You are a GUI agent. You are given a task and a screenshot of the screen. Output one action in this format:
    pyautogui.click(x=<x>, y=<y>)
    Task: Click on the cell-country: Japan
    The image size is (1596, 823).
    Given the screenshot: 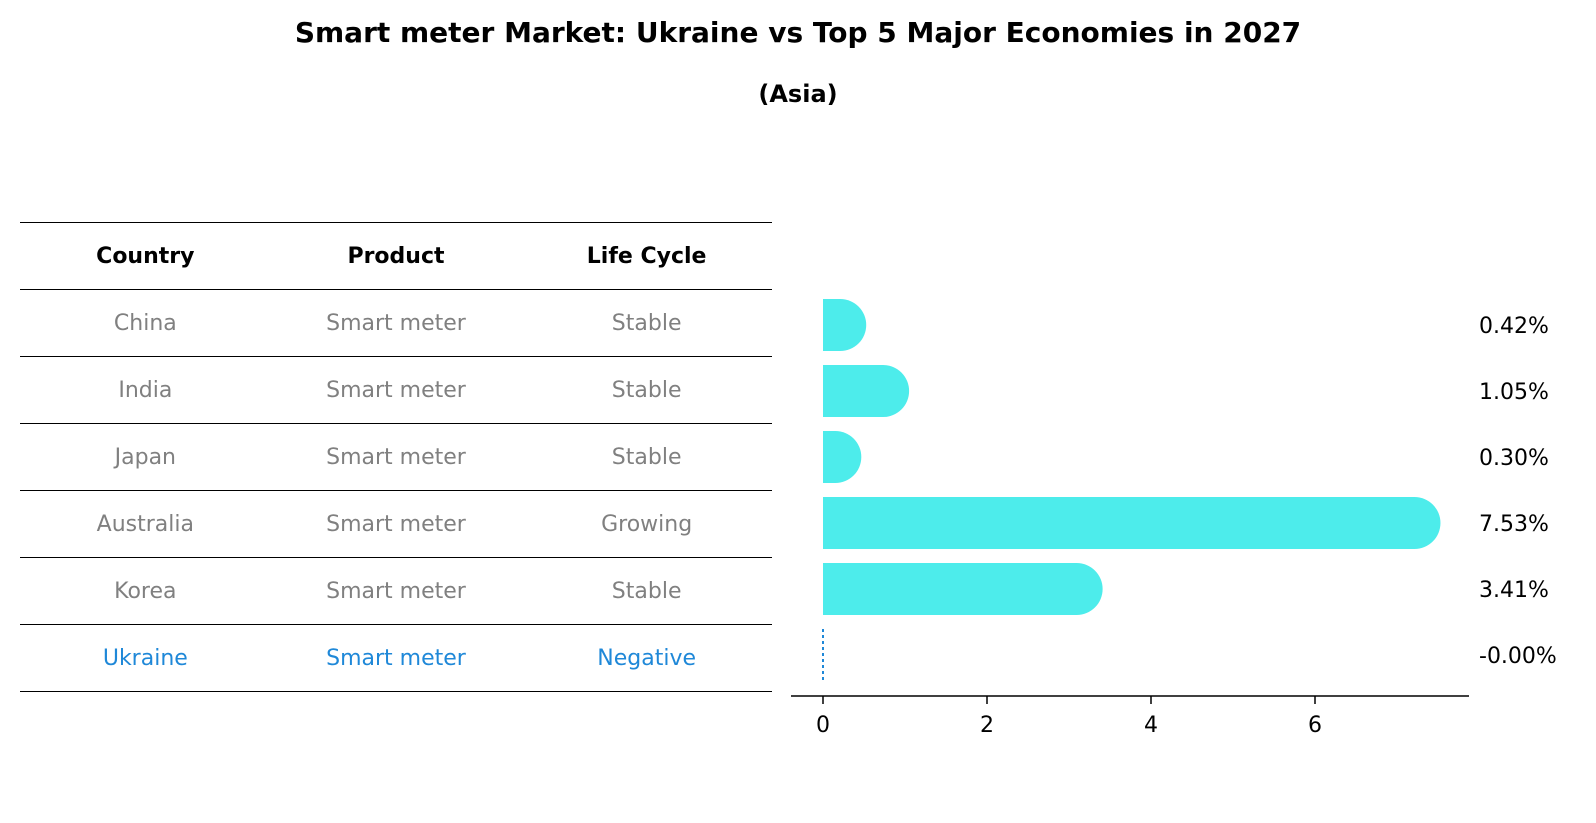 What is the action you would take?
    pyautogui.click(x=145, y=457)
    